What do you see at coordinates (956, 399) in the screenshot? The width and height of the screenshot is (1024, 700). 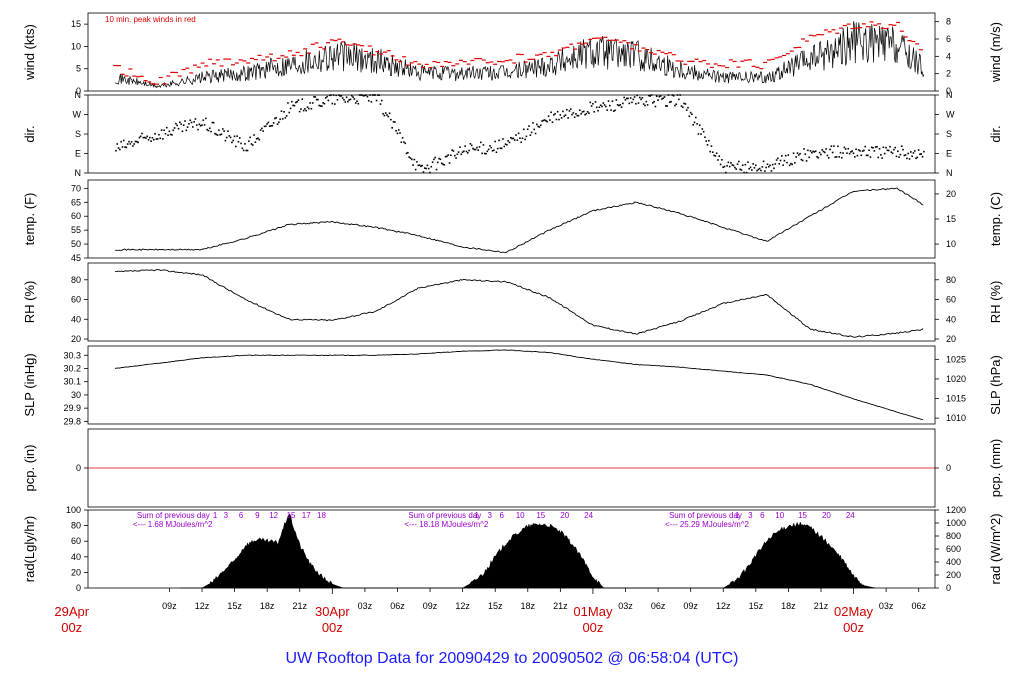 I see `right-tick-label: 1015` at bounding box center [956, 399].